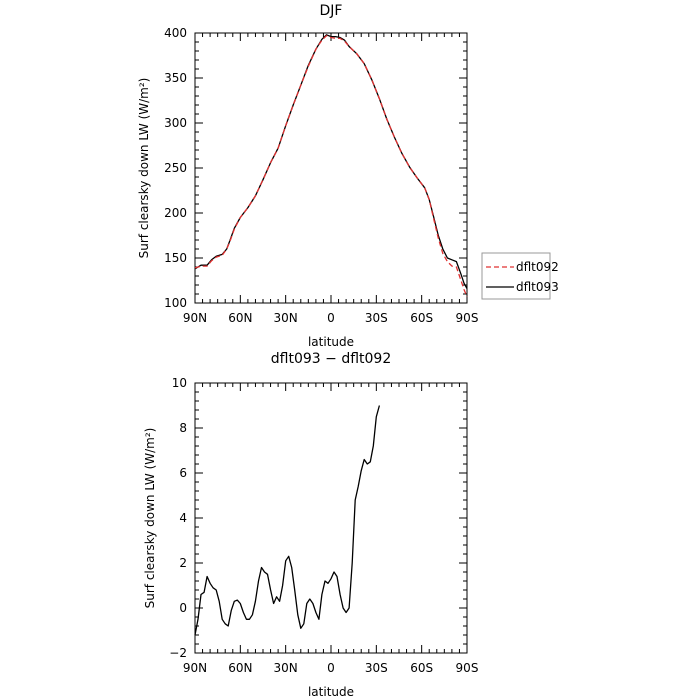 The image size is (700, 700). Describe the element at coordinates (175, 303) in the screenshot. I see `y-tick-label: 100` at that location.